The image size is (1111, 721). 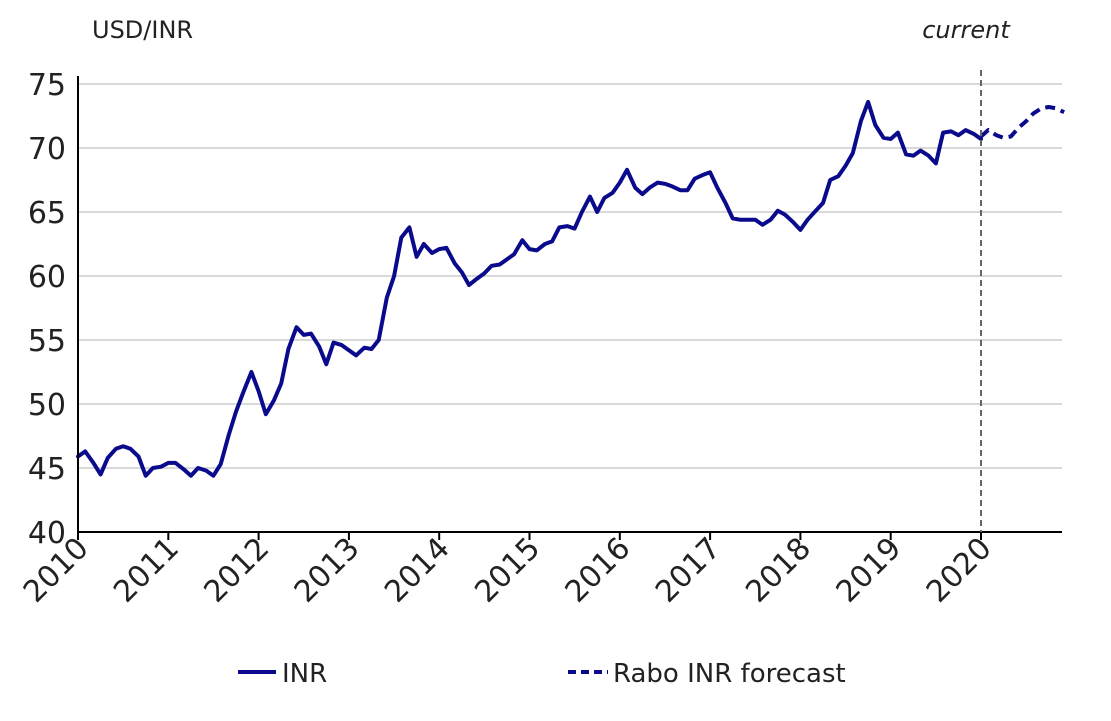 I want to click on y-tick-label: 50, so click(x=47, y=405).